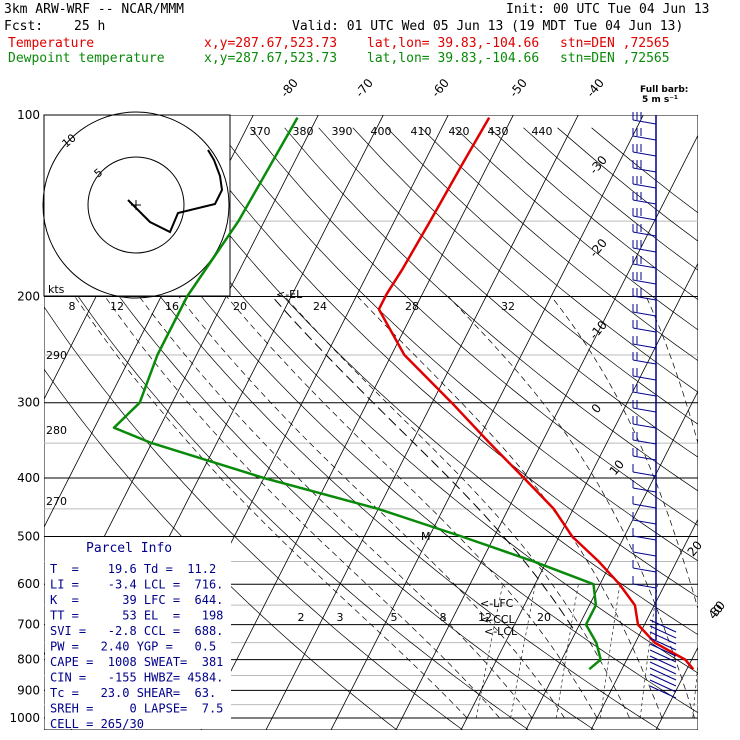 The height and width of the screenshot is (740, 740). I want to click on lcl-marker: <-LCL, so click(501, 631).